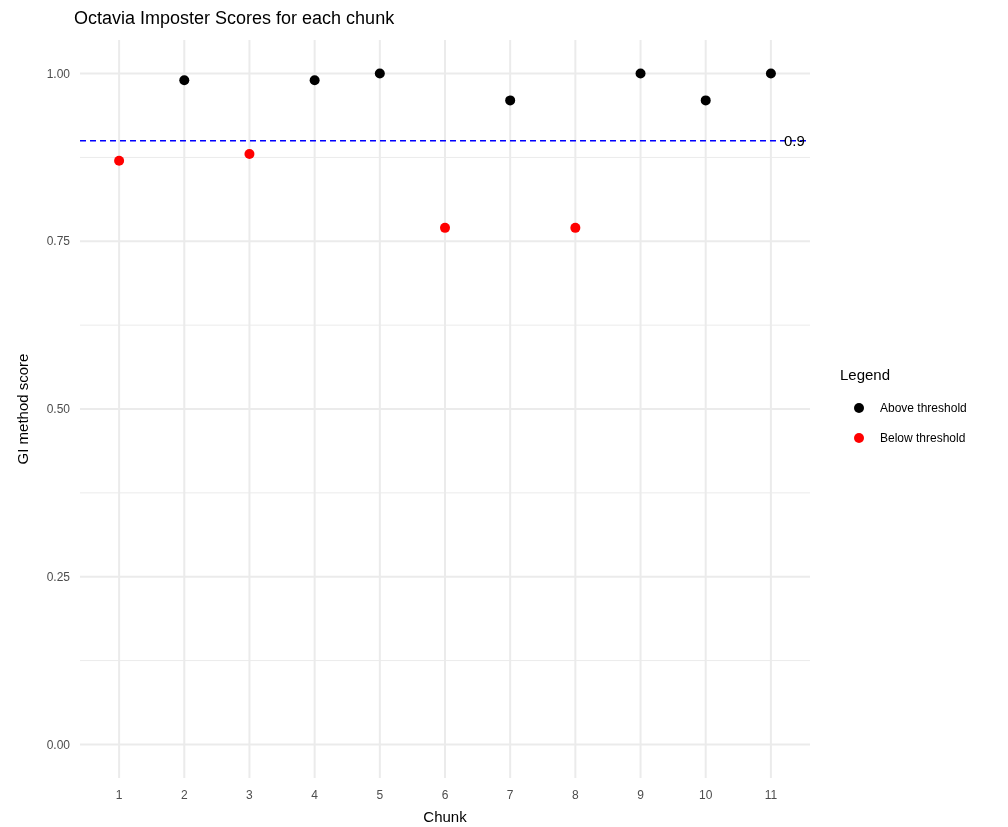 This screenshot has height=827, width=1008. Describe the element at coordinates (58, 241) in the screenshot. I see `y-tick-label: 0.75` at that location.